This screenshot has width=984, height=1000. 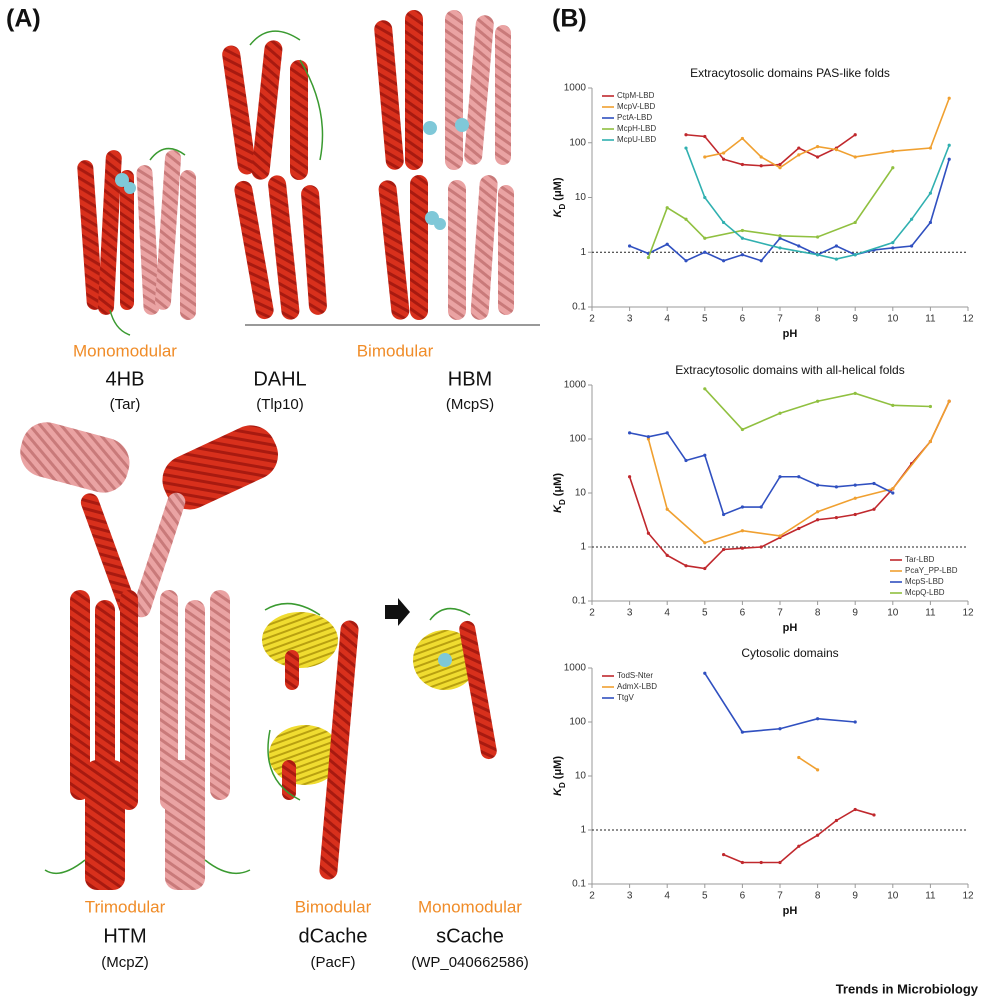 What do you see at coordinates (125, 379) in the screenshot?
I see `domain-label: 4HB` at bounding box center [125, 379].